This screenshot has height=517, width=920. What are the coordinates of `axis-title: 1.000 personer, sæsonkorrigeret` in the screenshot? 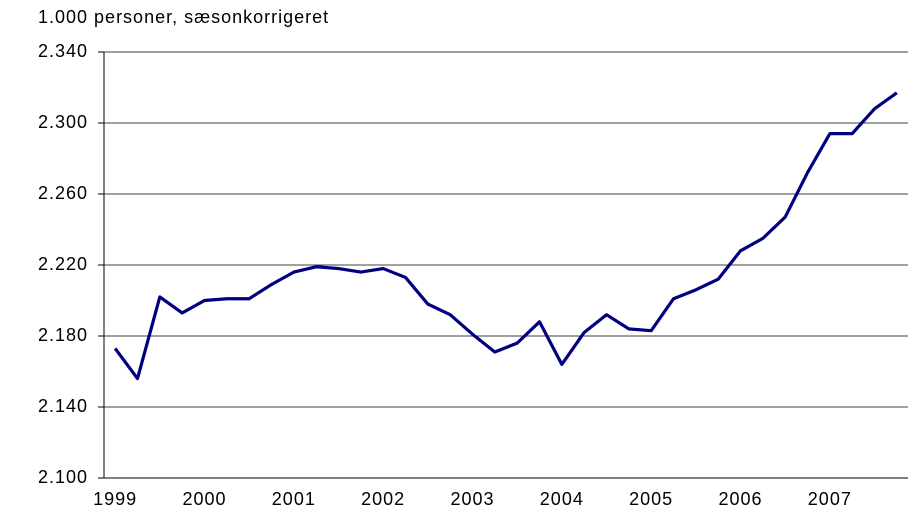 It's located at (183, 17).